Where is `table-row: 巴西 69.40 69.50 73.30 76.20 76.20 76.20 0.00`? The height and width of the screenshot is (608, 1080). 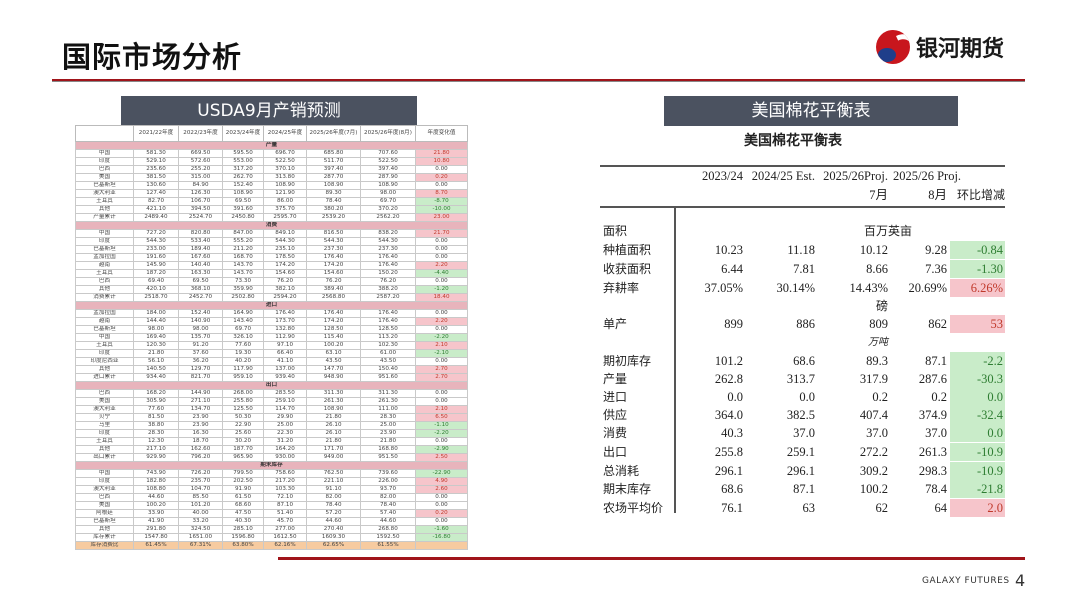 table-row: 巴西 69.40 69.50 73.30 76.20 76.20 76.20 0.00 is located at coordinates (271, 281).